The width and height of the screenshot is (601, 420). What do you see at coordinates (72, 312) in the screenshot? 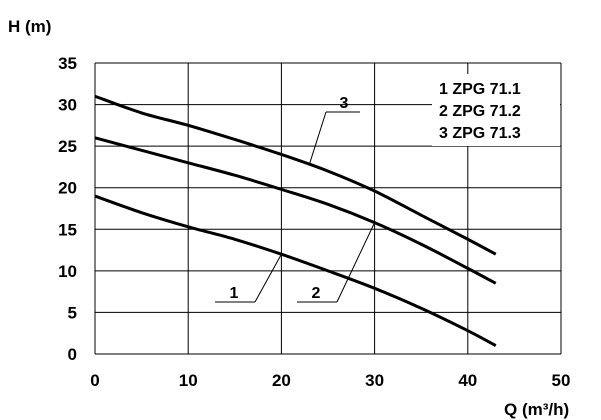
I see `y-tick-label: 5` at bounding box center [72, 312].